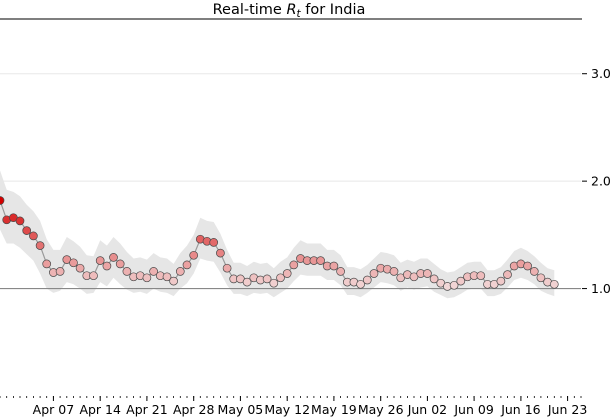 Image resolution: width=610 pixels, height=418 pixels. Describe the element at coordinates (287, 409) in the screenshot. I see `x-tick-label: May 12` at that location.